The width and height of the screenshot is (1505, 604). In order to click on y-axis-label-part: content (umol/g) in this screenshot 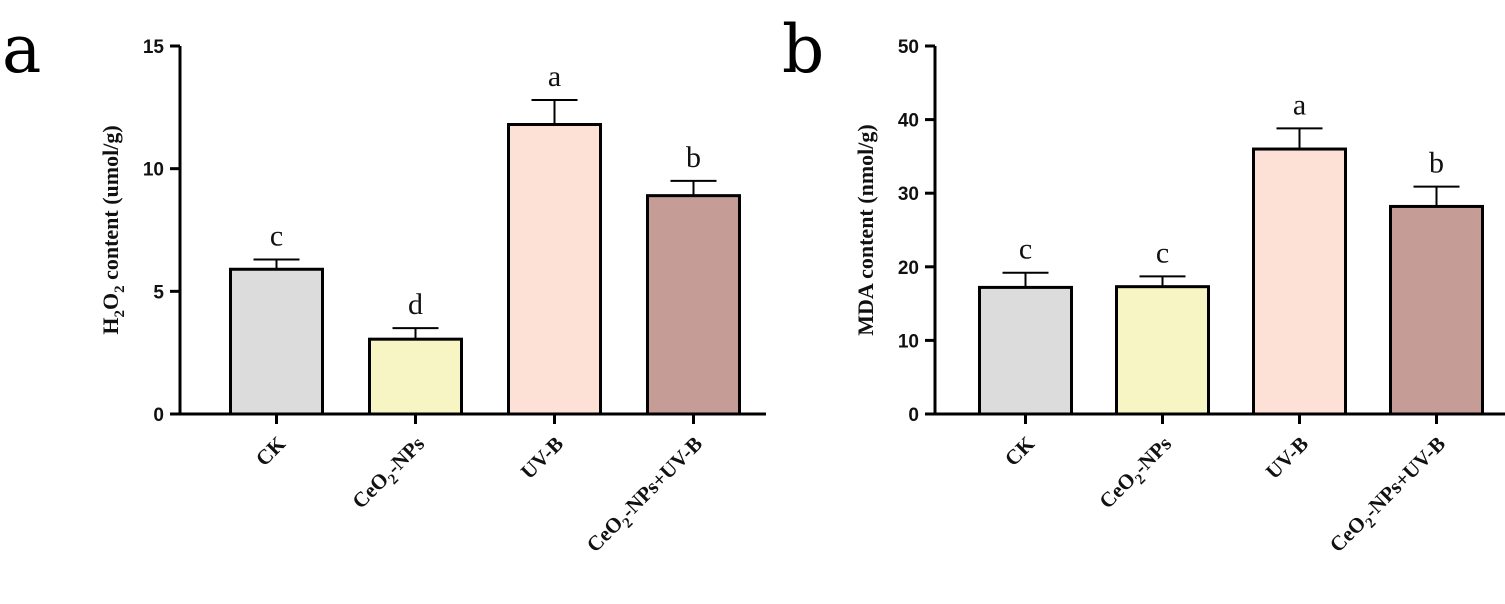, I will do `click(110, 205)`.